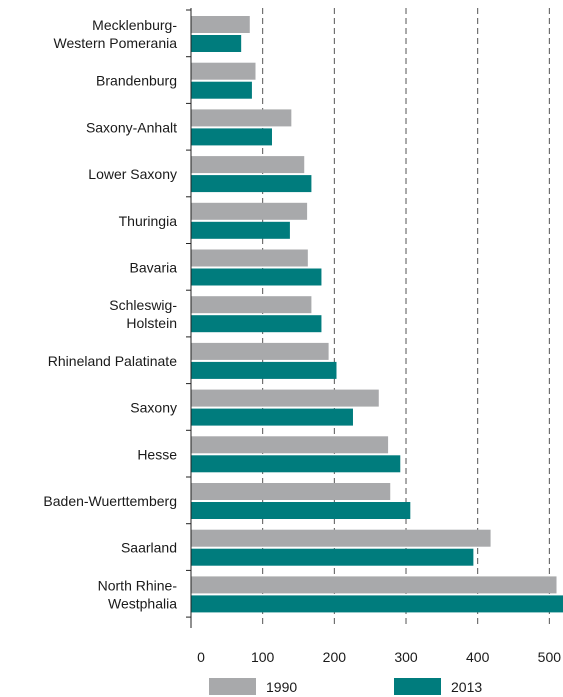  Describe the element at coordinates (335, 657) in the screenshot. I see `x-tick-label-200: 200` at that location.